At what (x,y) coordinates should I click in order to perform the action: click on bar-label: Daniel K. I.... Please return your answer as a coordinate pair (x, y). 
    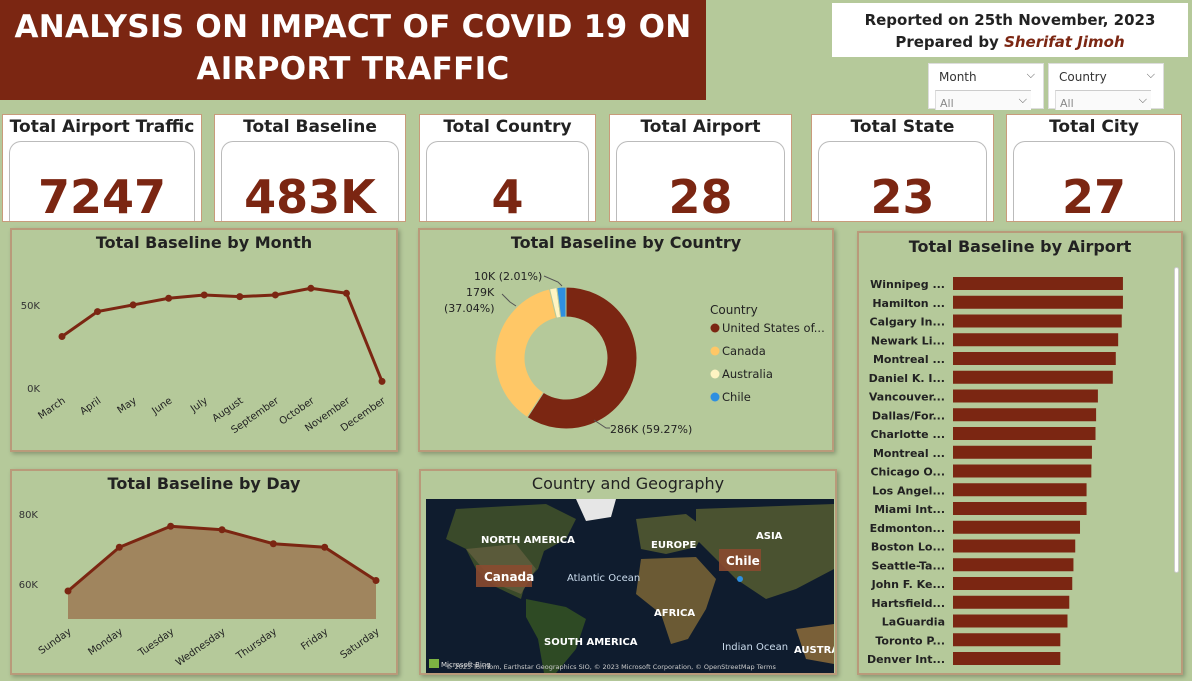
    Looking at the image, I should click on (907, 378).